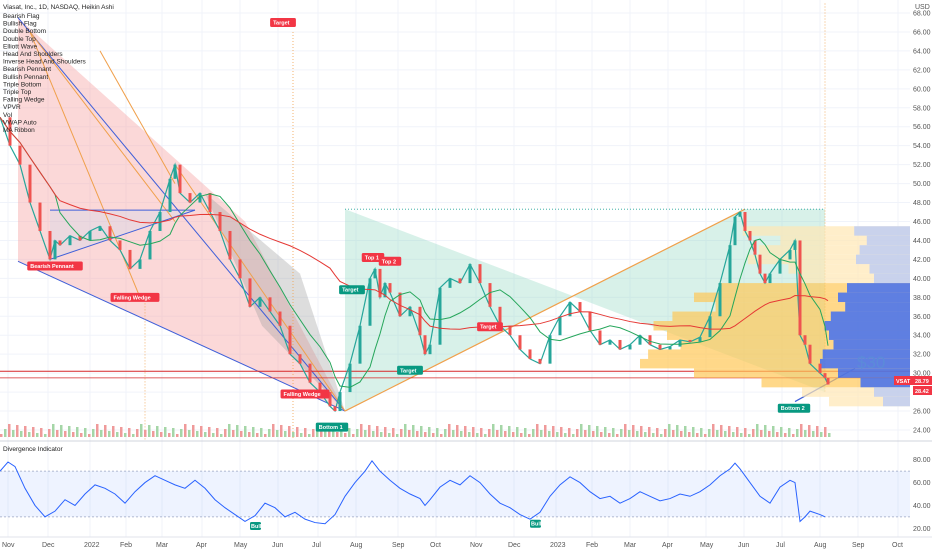 The image size is (932, 550). I want to click on legend-item: Elliott Wave, so click(20, 46).